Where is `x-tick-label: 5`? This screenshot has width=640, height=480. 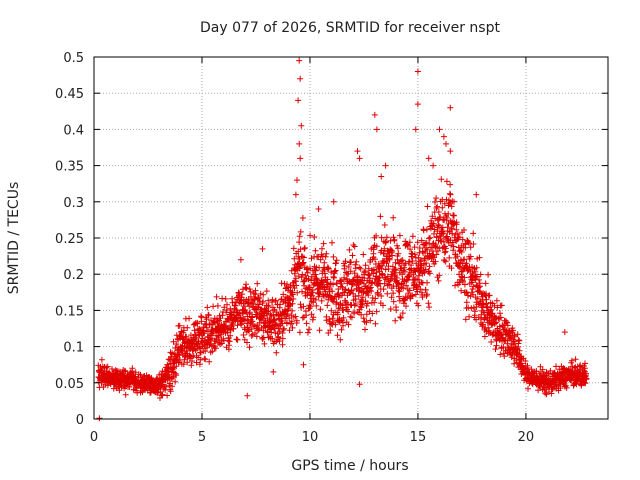 x-tick-label: 5 is located at coordinates (202, 437).